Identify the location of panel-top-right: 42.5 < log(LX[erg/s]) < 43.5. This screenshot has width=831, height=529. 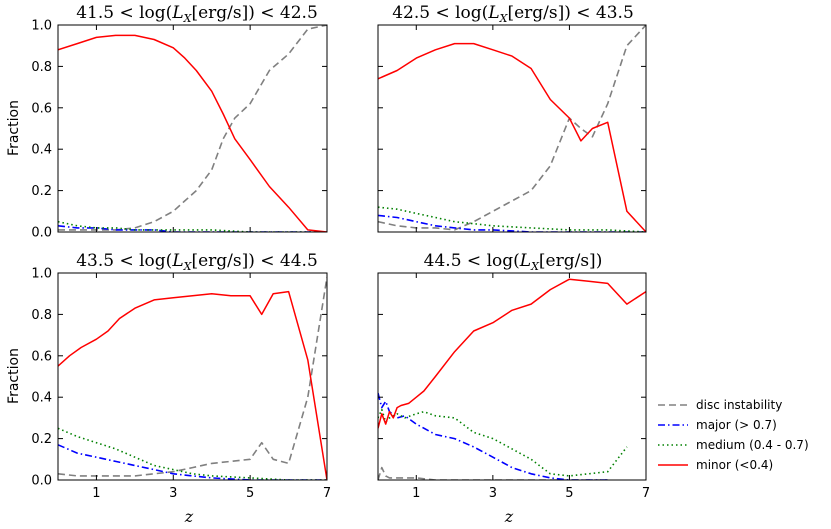
(512, 118).